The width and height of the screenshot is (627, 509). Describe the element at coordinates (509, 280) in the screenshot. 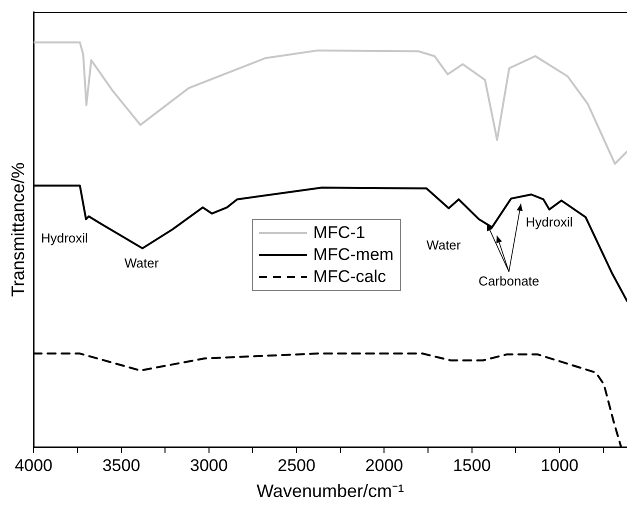

I see `annotation: Carbonate` at that location.